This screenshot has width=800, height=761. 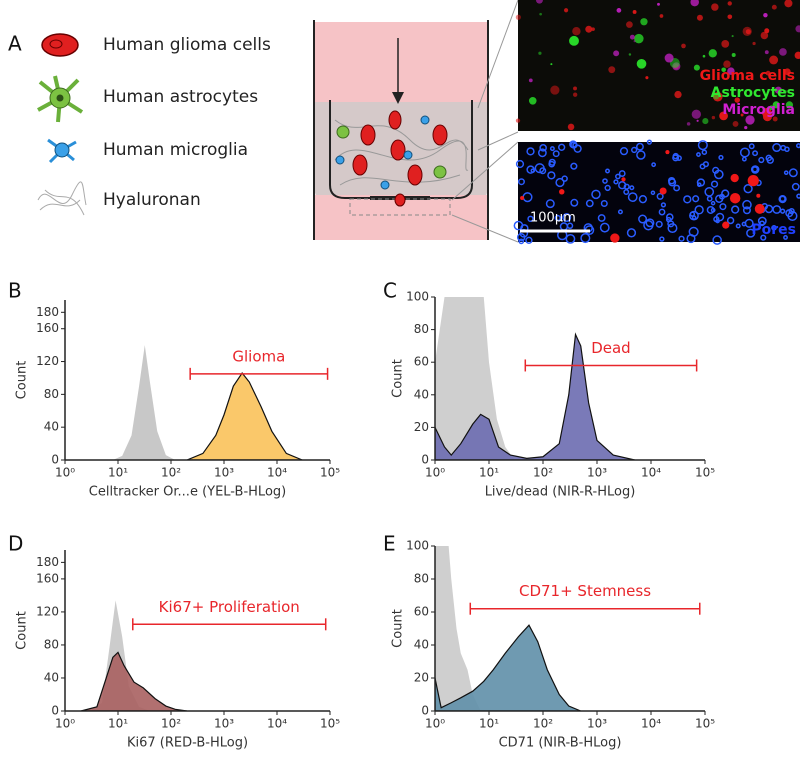 What do you see at coordinates (277, 473) in the screenshot?
I see `x-tick-label: 10⁴` at bounding box center [277, 473].